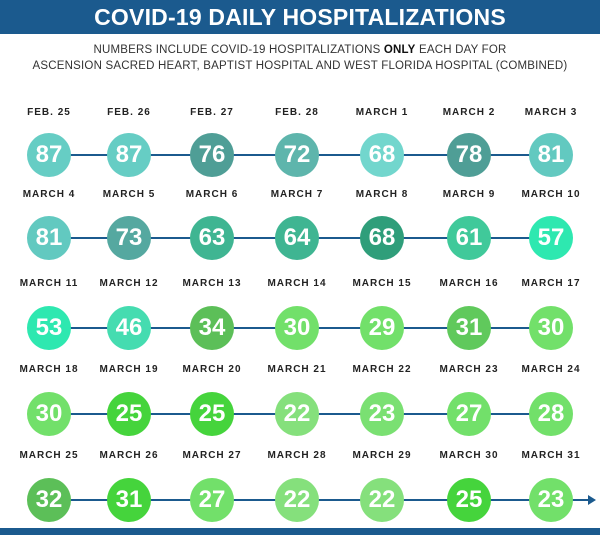 The width and height of the screenshot is (600, 535). I want to click on date-label: MARCH 2, so click(469, 112).